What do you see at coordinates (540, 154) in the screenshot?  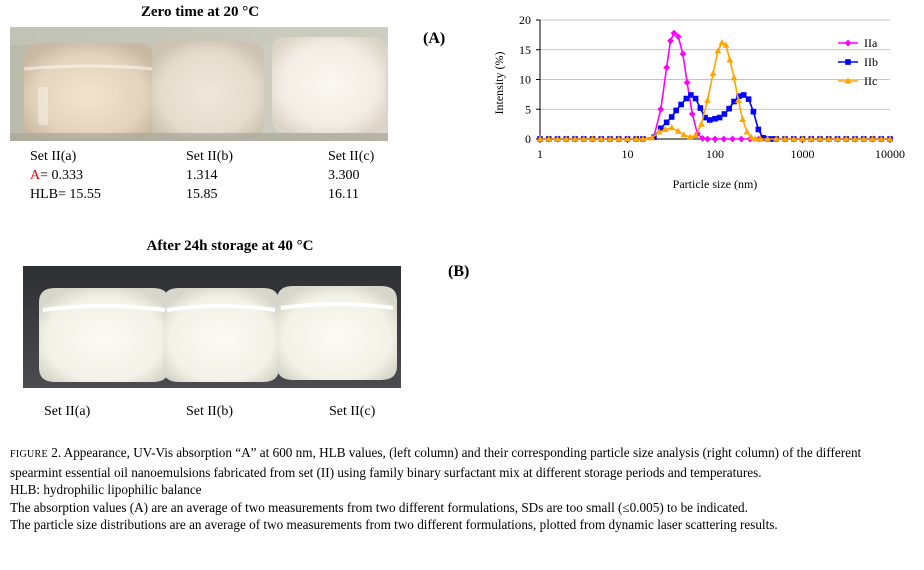 I see `x-tick-label: 1` at bounding box center [540, 154].